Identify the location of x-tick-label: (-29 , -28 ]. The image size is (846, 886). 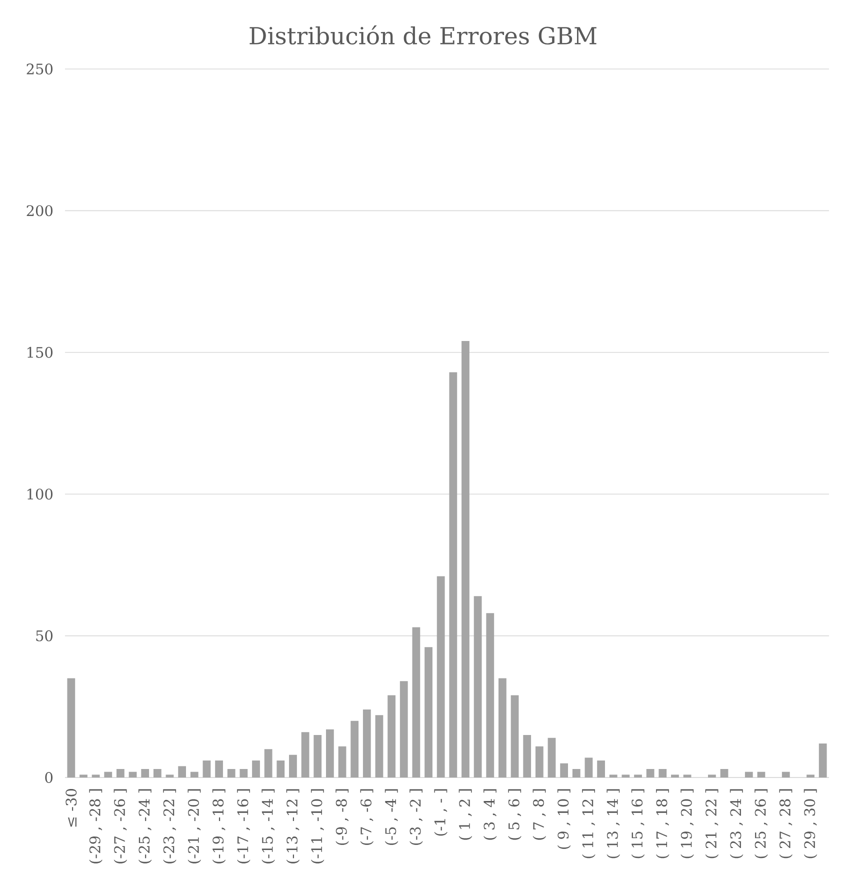
(95, 826).